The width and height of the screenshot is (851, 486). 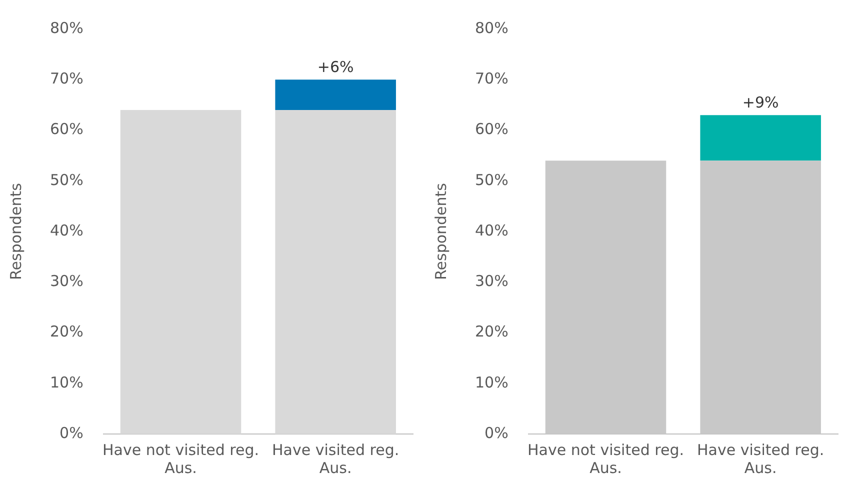 I want to click on data-label: +6%, so click(x=335, y=67).